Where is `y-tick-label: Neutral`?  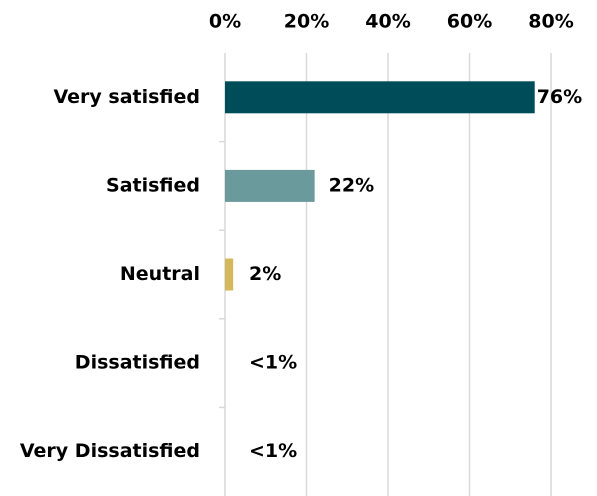 y-tick-label: Neutral is located at coordinates (160, 274).